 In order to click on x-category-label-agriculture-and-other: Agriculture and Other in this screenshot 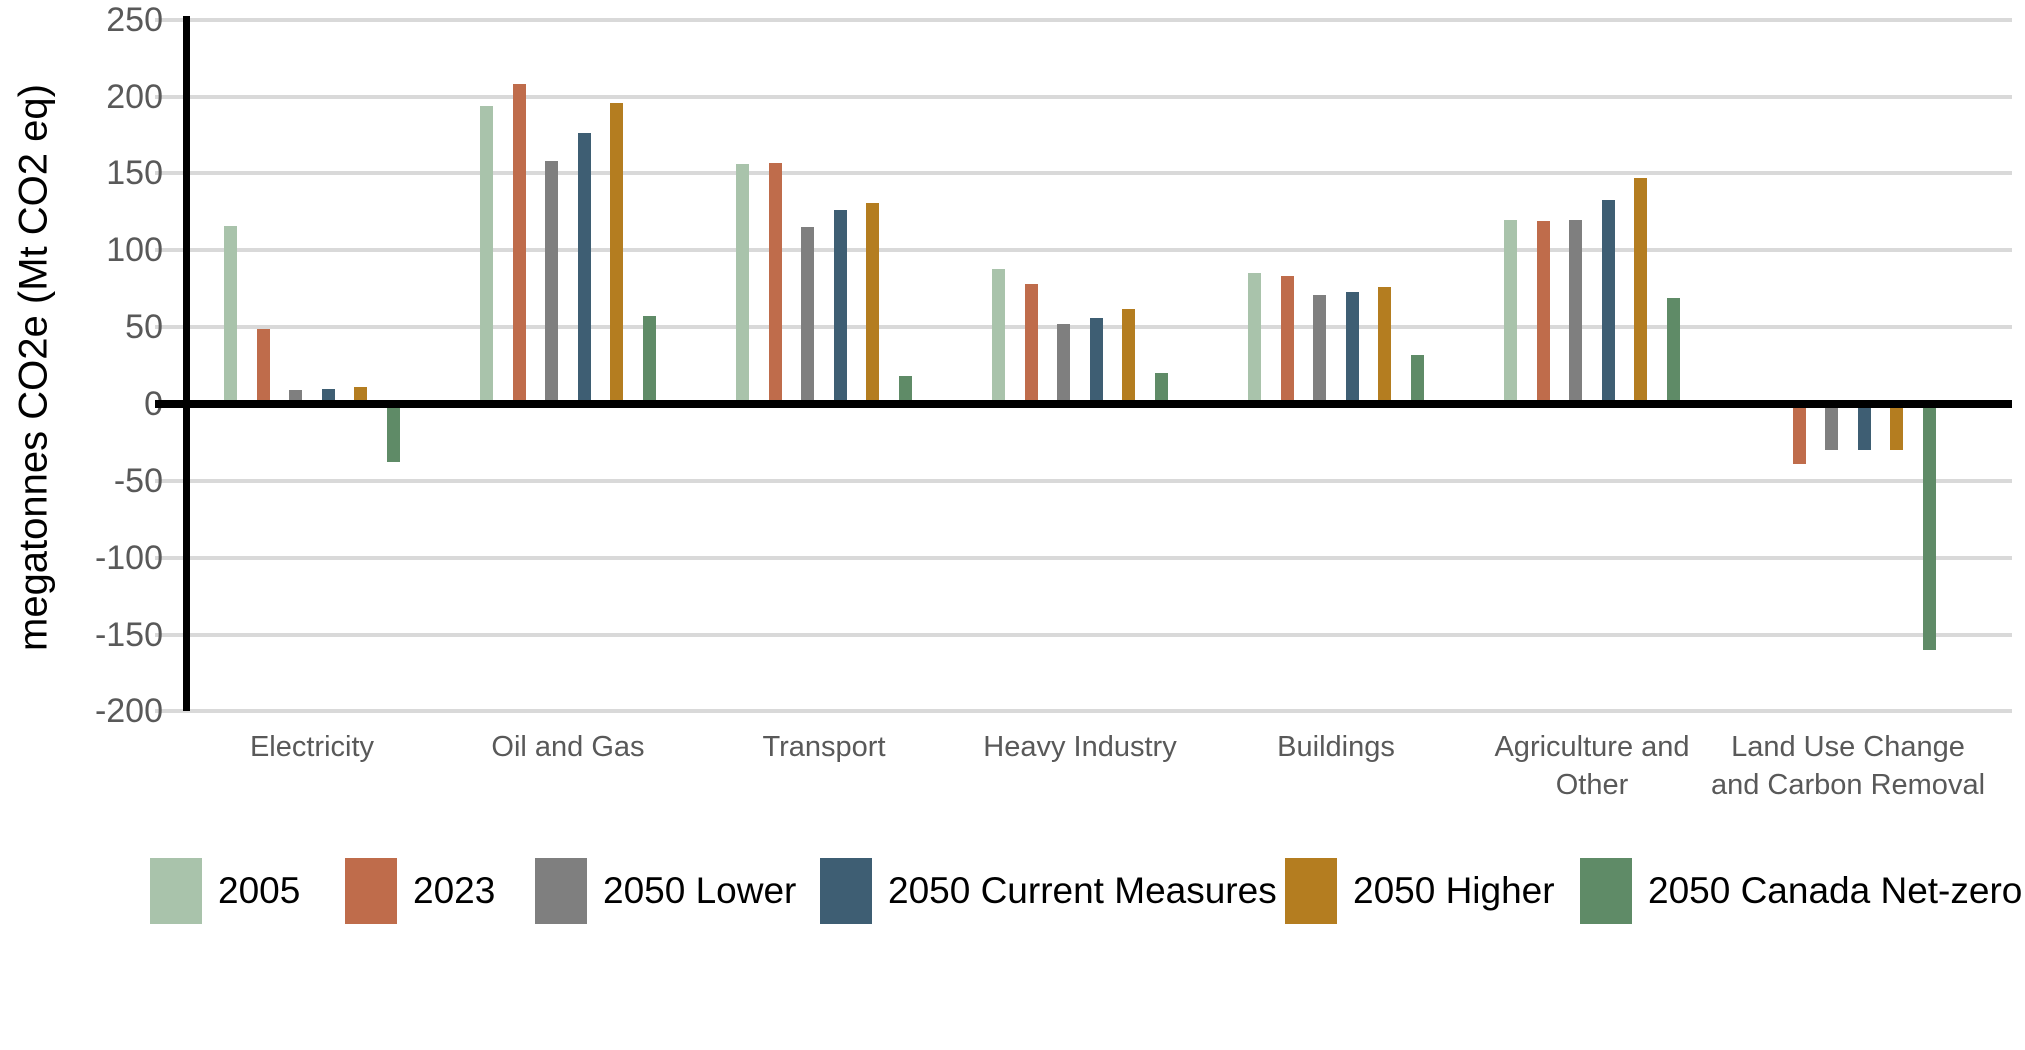, I will do `click(1592, 766)`.